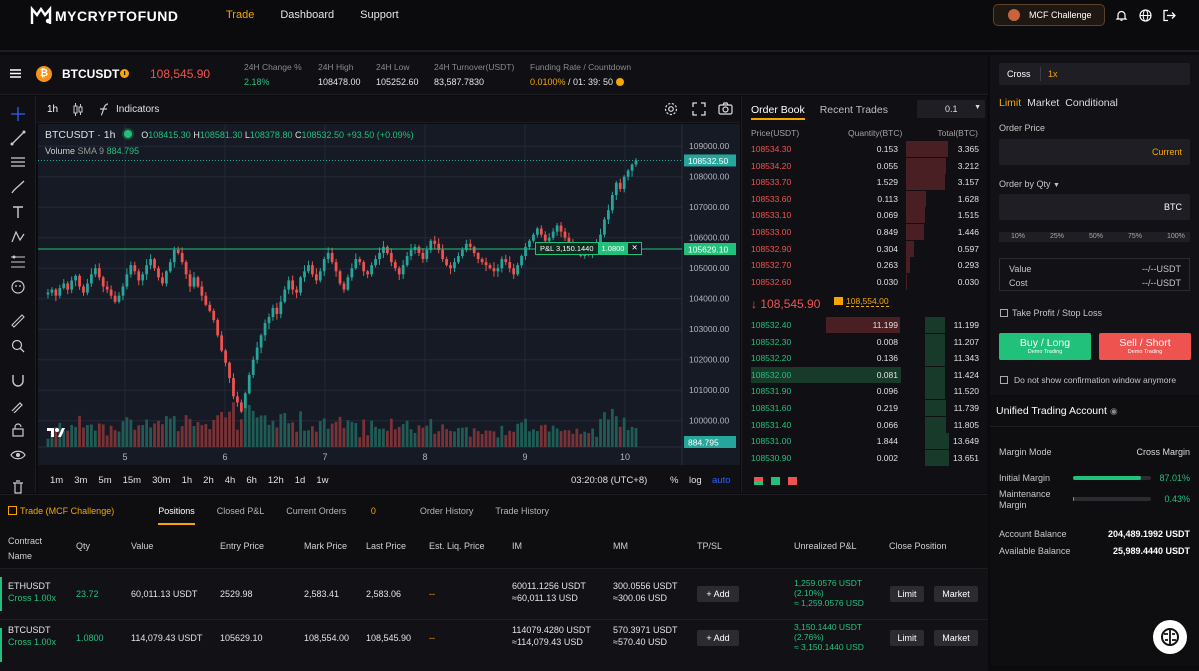 The height and width of the screenshot is (671, 1199). What do you see at coordinates (18, 321) in the screenshot?
I see `ruler-icon` at bounding box center [18, 321].